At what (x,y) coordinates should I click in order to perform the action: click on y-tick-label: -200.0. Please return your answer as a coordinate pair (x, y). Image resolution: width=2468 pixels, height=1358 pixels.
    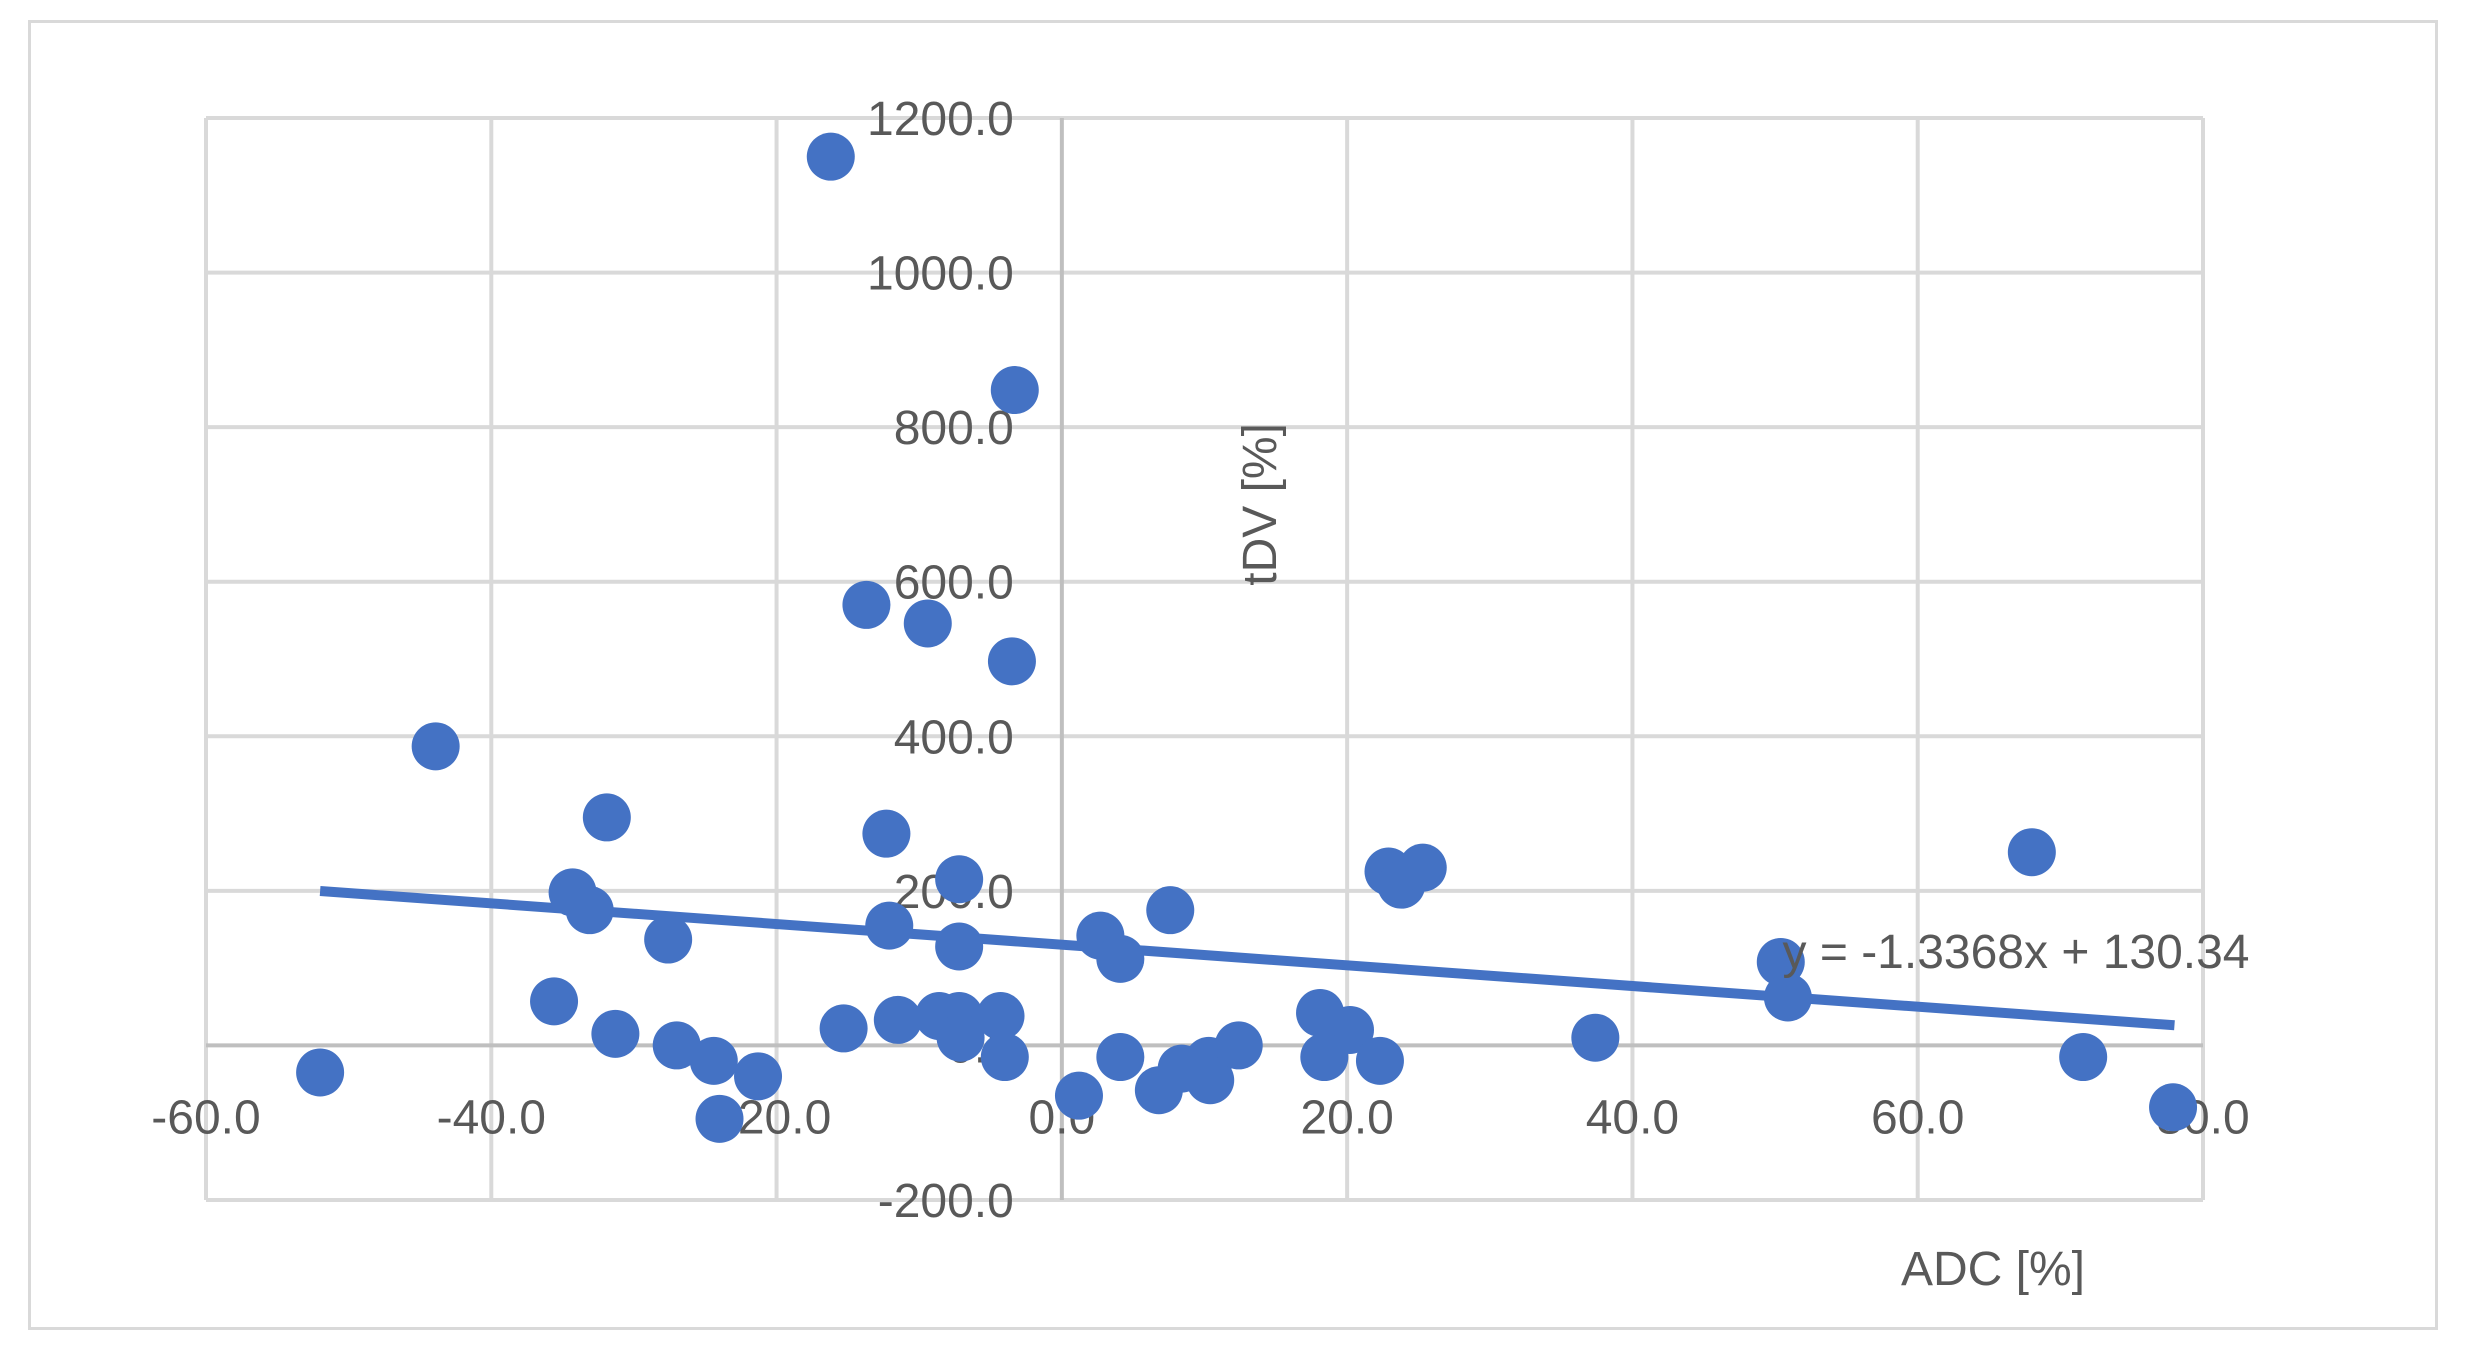
    Looking at the image, I should click on (946, 1201).